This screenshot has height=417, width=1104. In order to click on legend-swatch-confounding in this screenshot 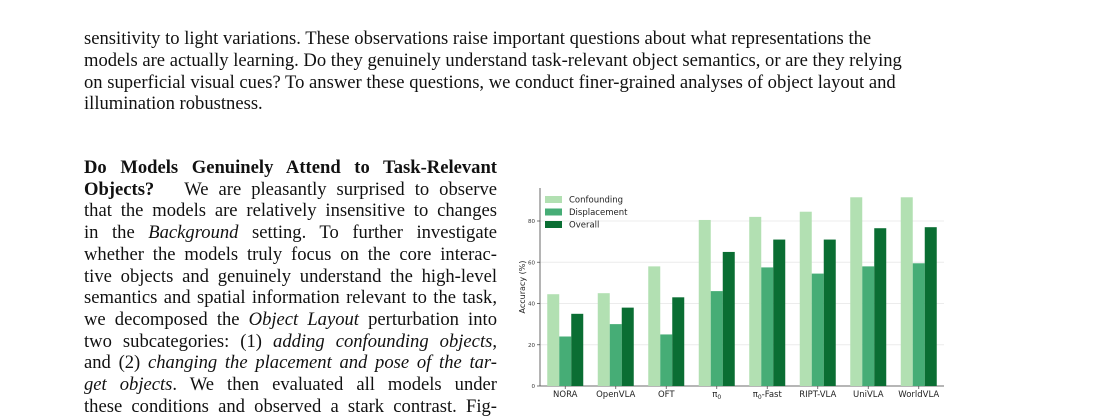, I will do `click(553, 199)`.